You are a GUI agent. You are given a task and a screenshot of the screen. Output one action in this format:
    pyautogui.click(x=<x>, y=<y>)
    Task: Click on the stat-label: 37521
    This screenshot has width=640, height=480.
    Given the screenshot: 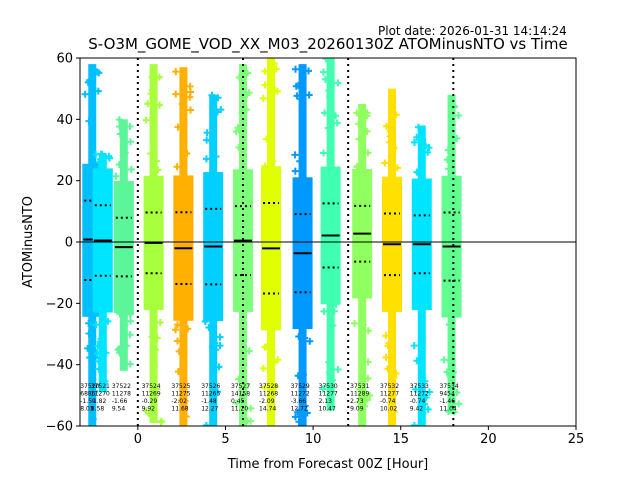 What is the action you would take?
    pyautogui.click(x=100, y=386)
    